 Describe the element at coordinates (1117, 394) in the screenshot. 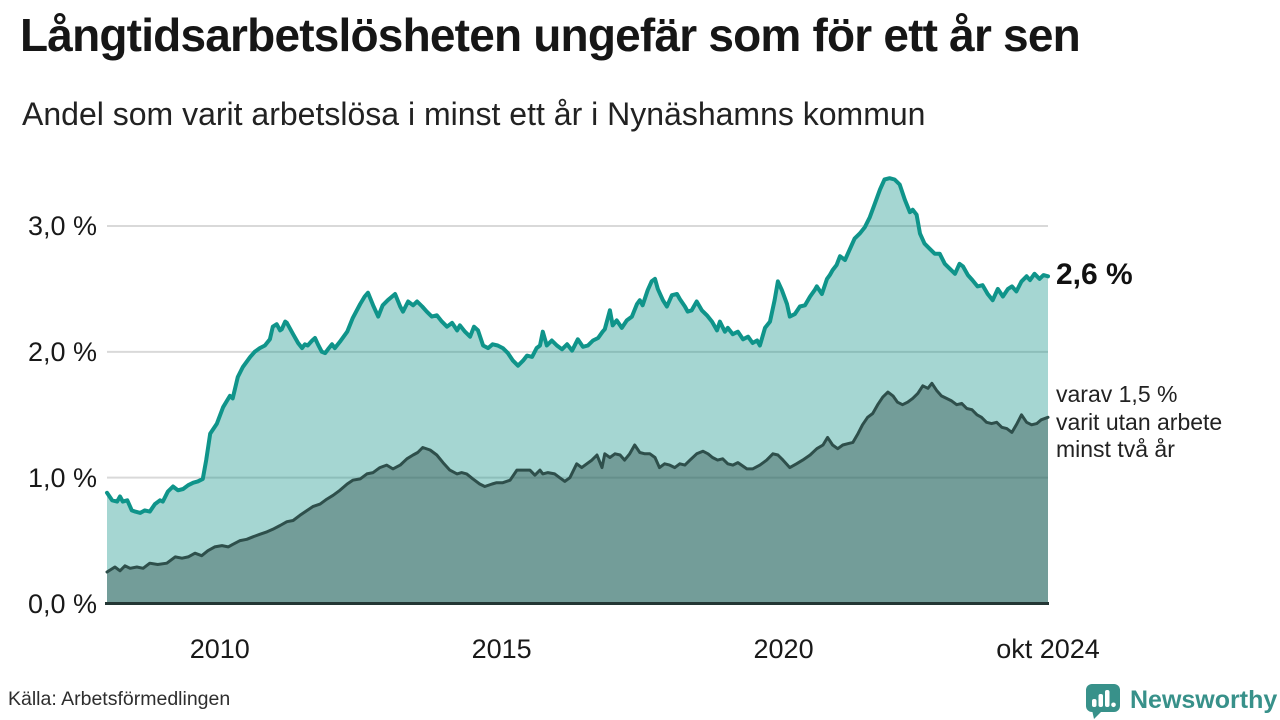

I see `subset-label-line: varav 1,5 %` at that location.